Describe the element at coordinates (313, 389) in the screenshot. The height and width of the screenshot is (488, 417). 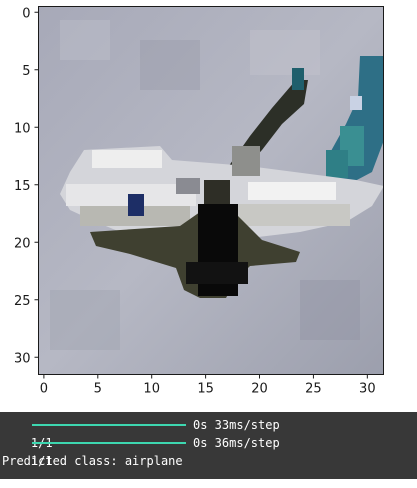
I see `x-tick-label: 25` at that location.